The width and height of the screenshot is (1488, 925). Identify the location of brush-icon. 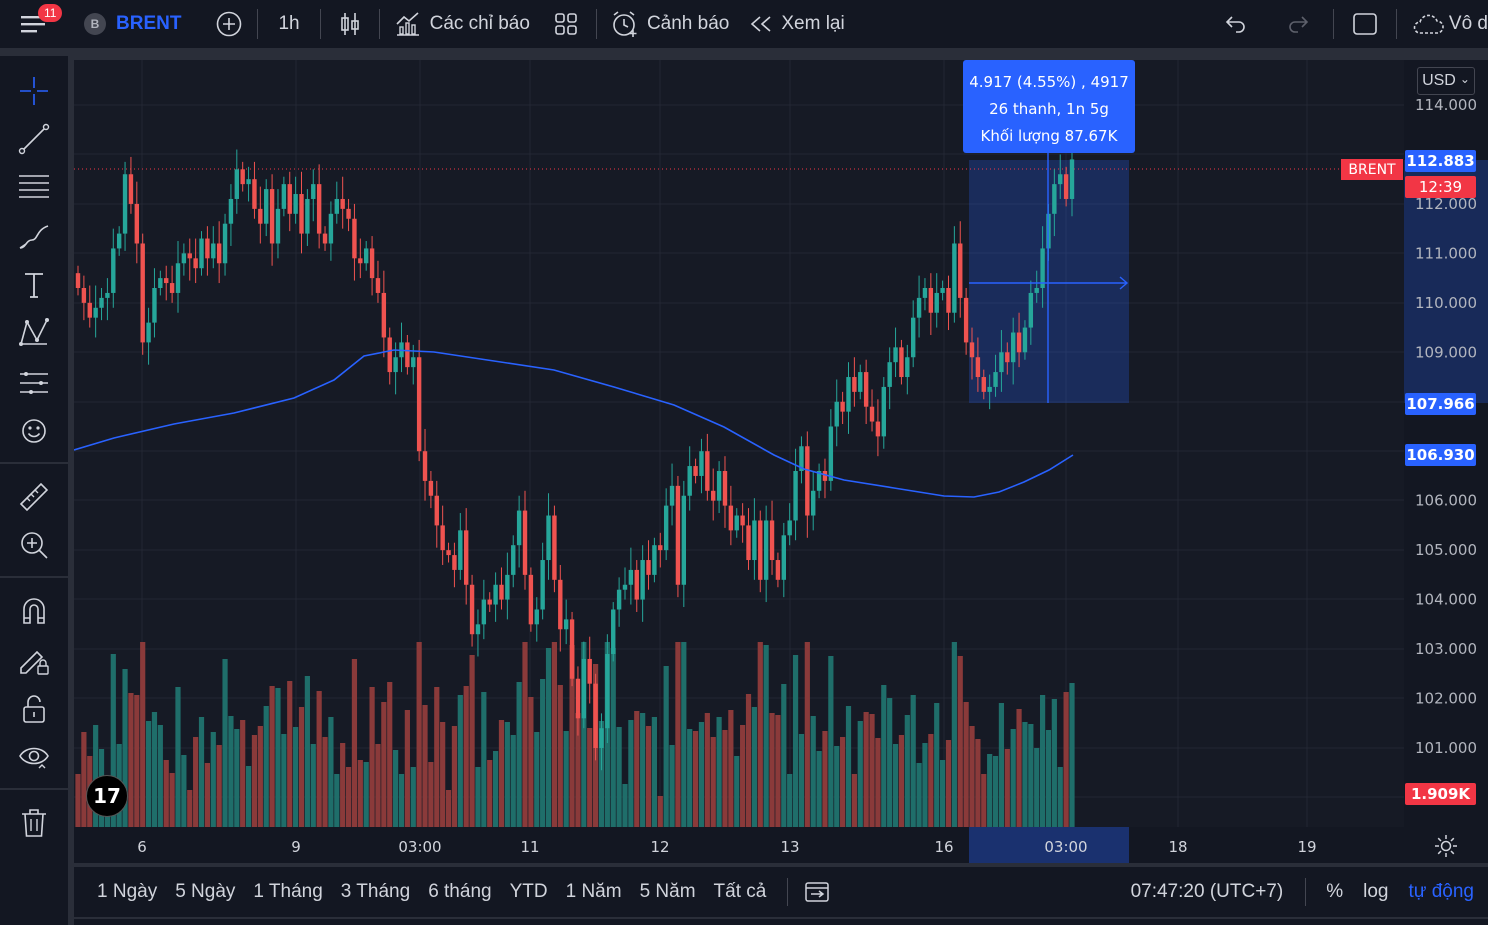
(34, 237).